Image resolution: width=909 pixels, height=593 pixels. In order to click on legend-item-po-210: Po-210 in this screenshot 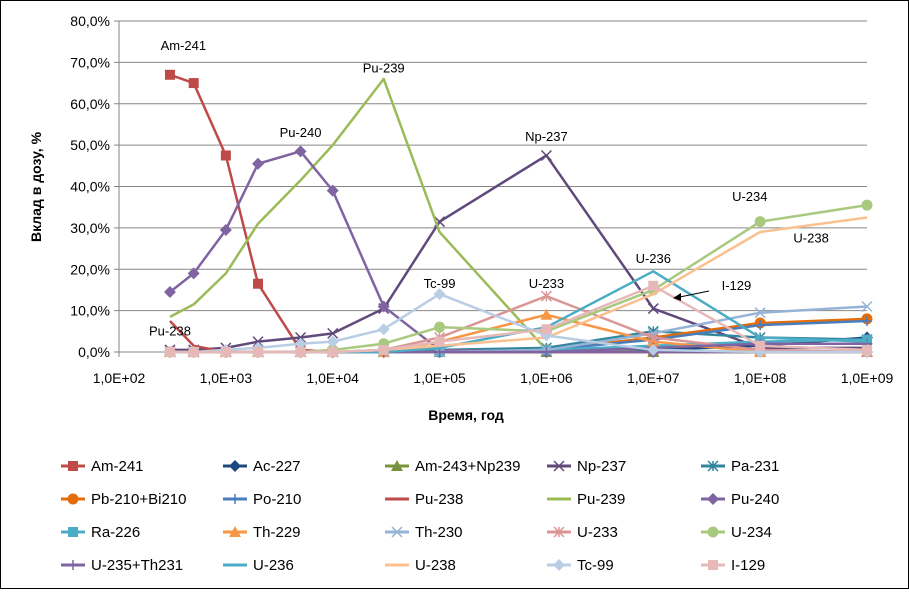, I will do `click(262, 499)`.